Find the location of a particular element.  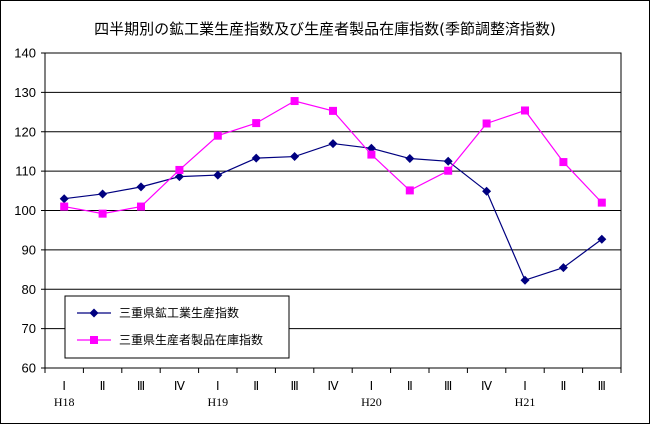

y-tick-label: 100 is located at coordinates (25, 210).